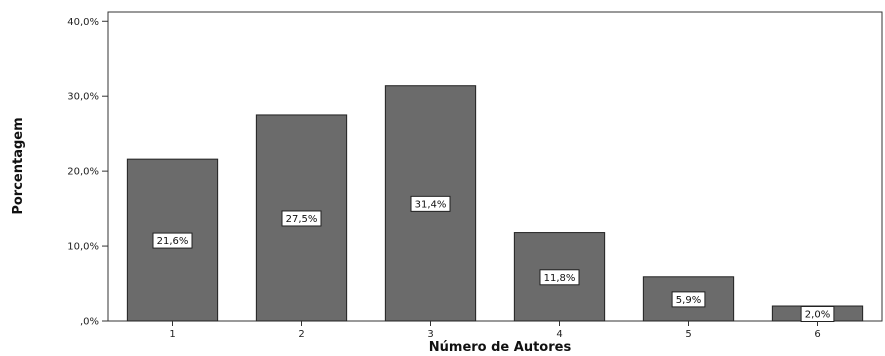  I want to click on data-label: 11,8%, so click(560, 278).